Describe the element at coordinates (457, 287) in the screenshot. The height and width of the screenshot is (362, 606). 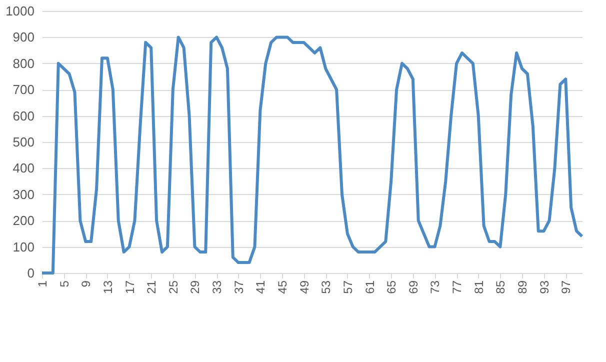
I see `x-tick-label: 77` at that location.